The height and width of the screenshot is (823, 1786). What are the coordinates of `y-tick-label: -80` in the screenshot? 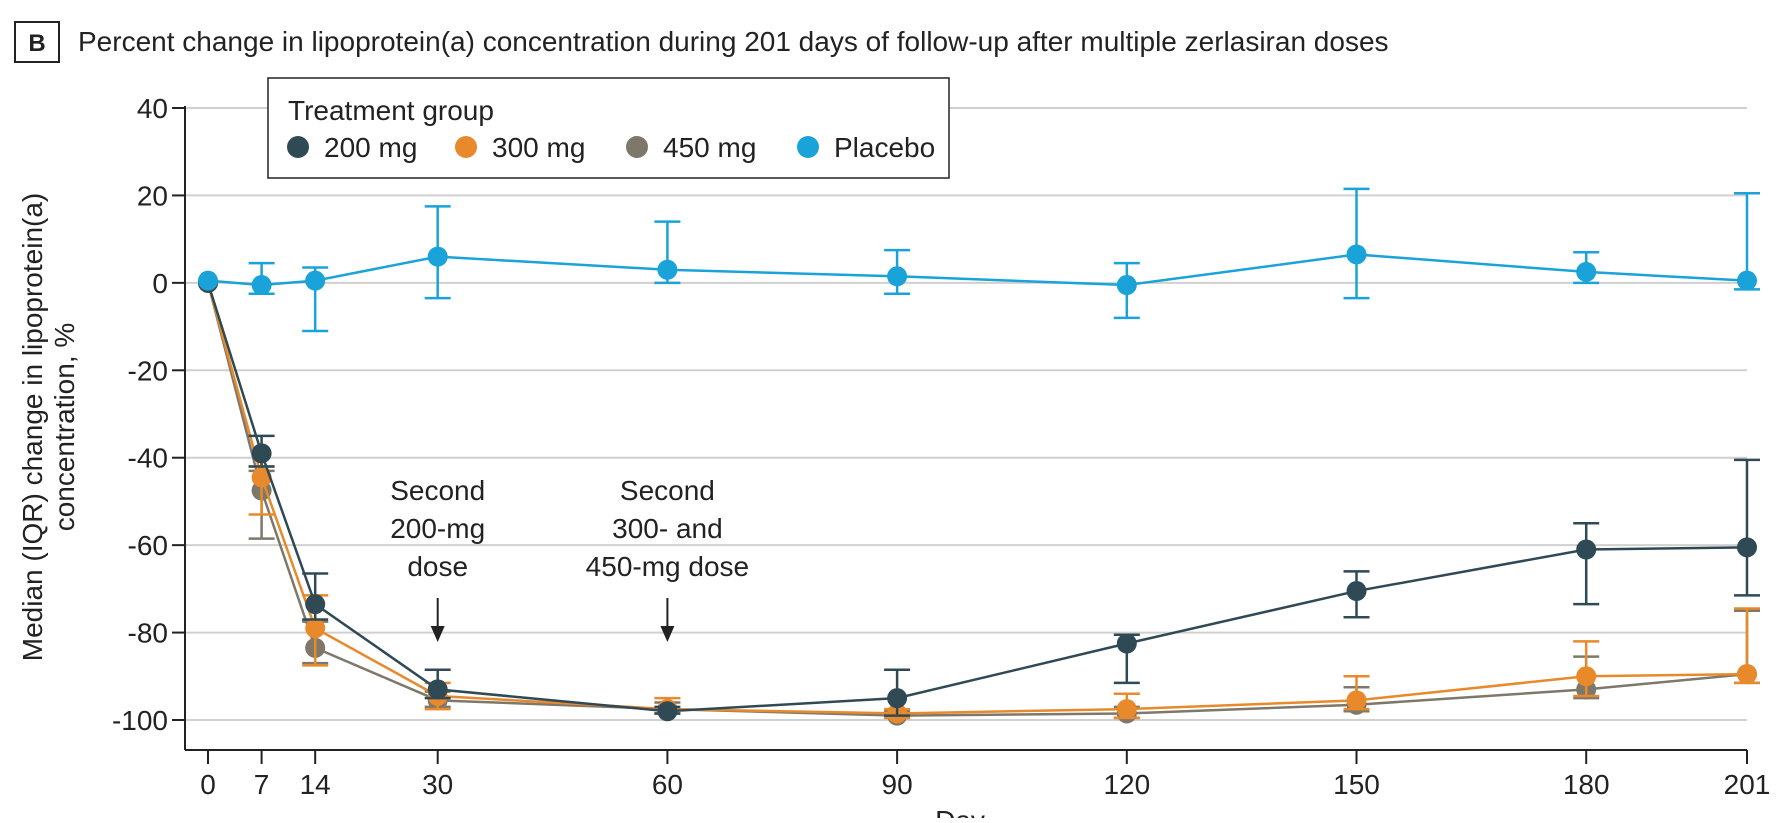 It's located at (148, 633).